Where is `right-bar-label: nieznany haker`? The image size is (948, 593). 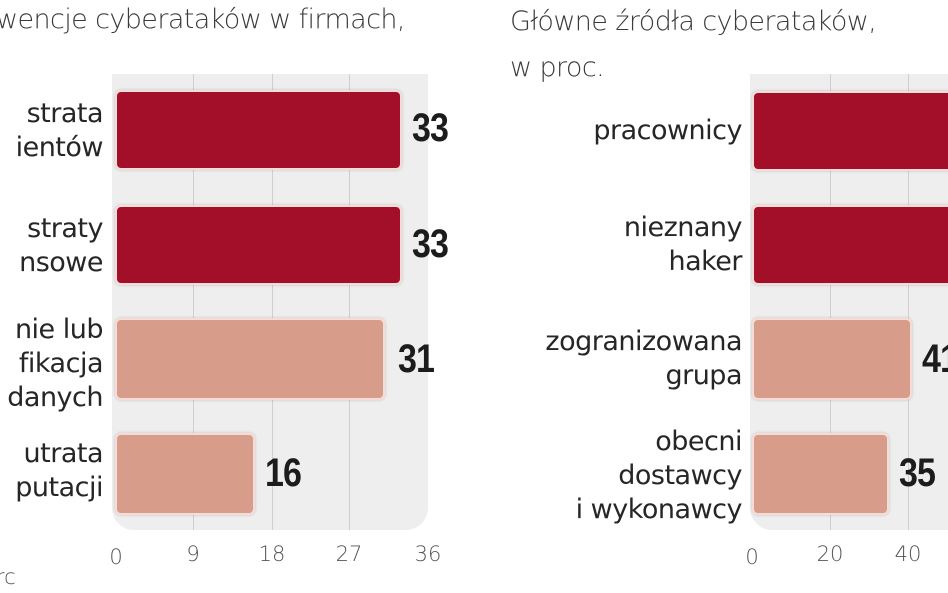
right-bar-label: nieznany haker is located at coordinates (683, 244).